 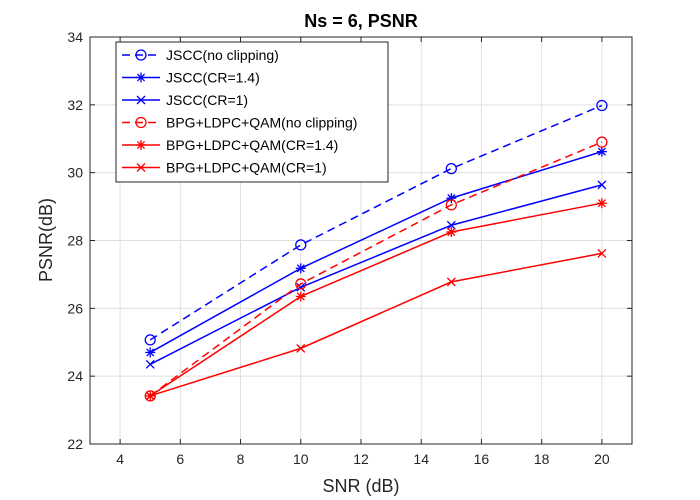 I want to click on legend-entry: JSCC(CR=1.4), so click(x=191, y=78).